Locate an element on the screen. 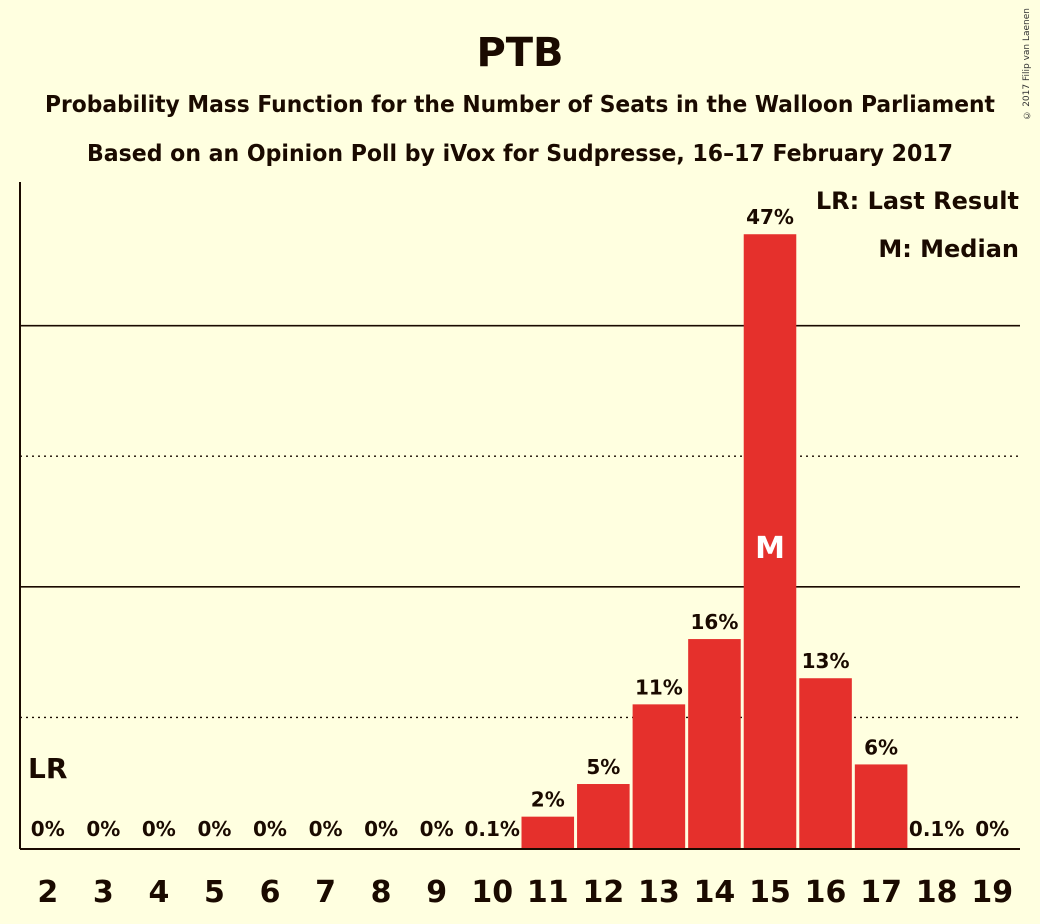  x-tick-9: 9 is located at coordinates (436, 892).